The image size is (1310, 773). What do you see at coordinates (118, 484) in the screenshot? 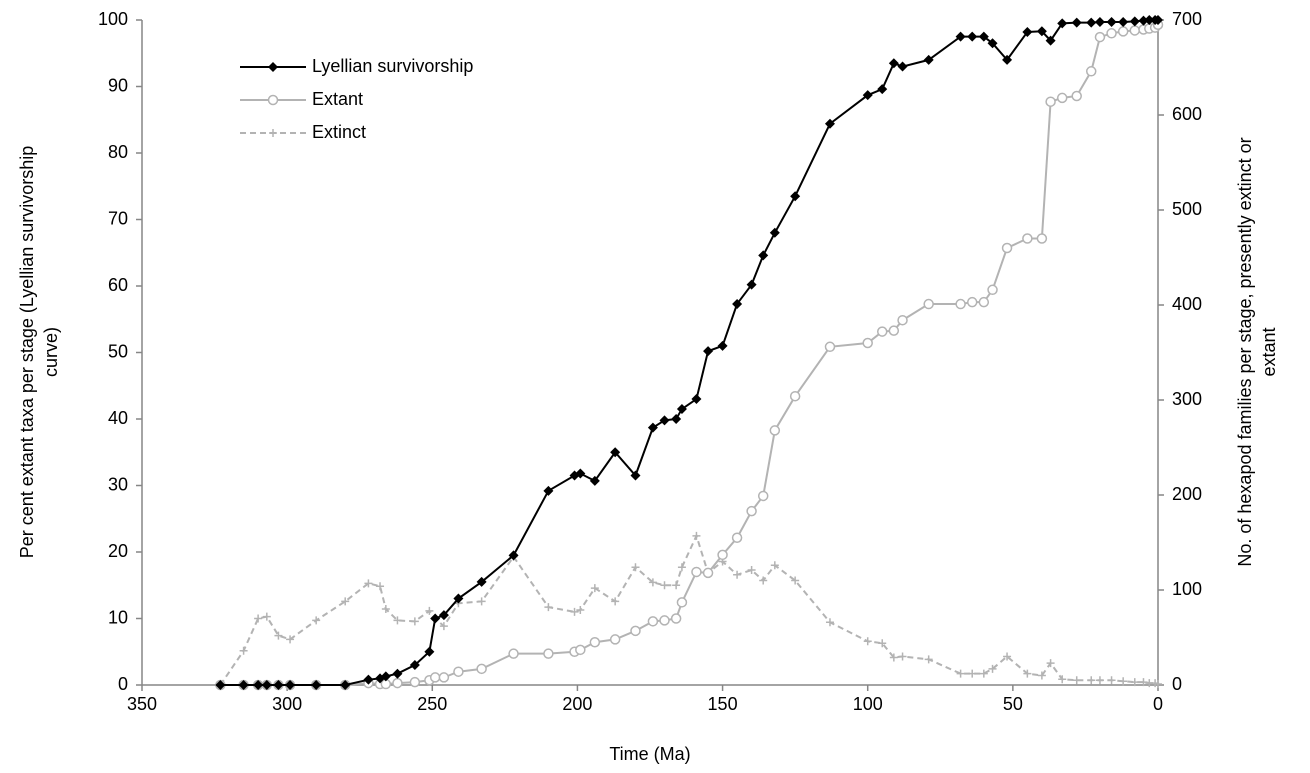
I see `y-tick-label: 30` at bounding box center [118, 484].